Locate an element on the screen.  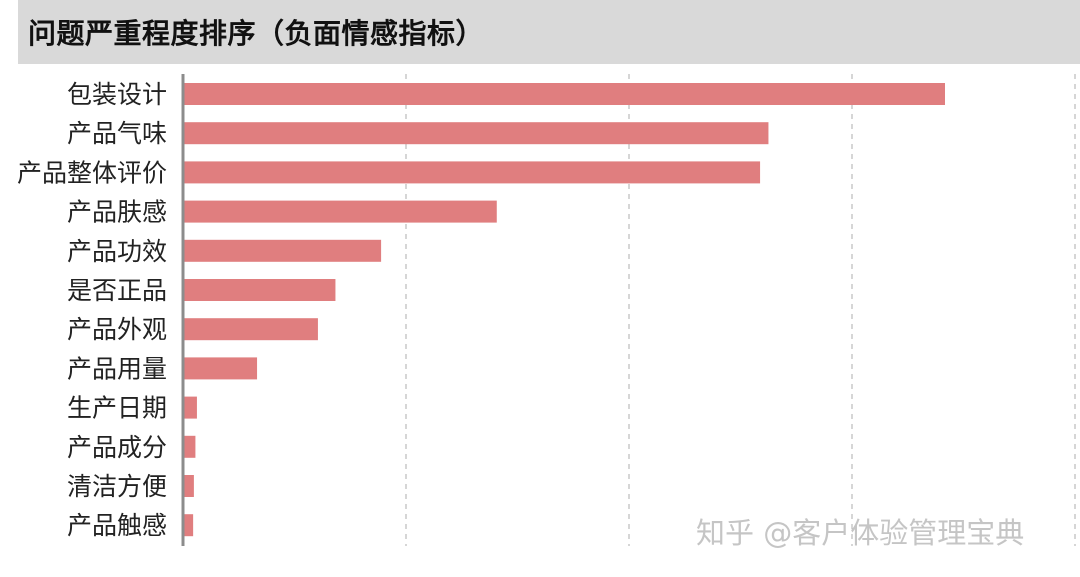
category-label-10: 产品成分 is located at coordinates (117, 447).